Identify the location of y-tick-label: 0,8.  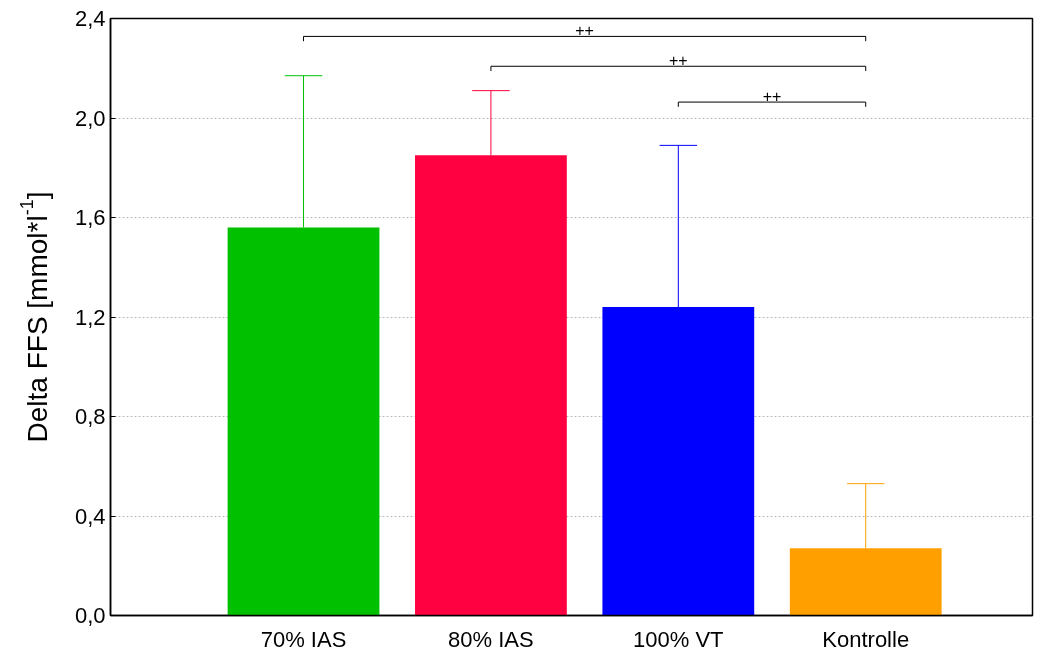
(90, 416).